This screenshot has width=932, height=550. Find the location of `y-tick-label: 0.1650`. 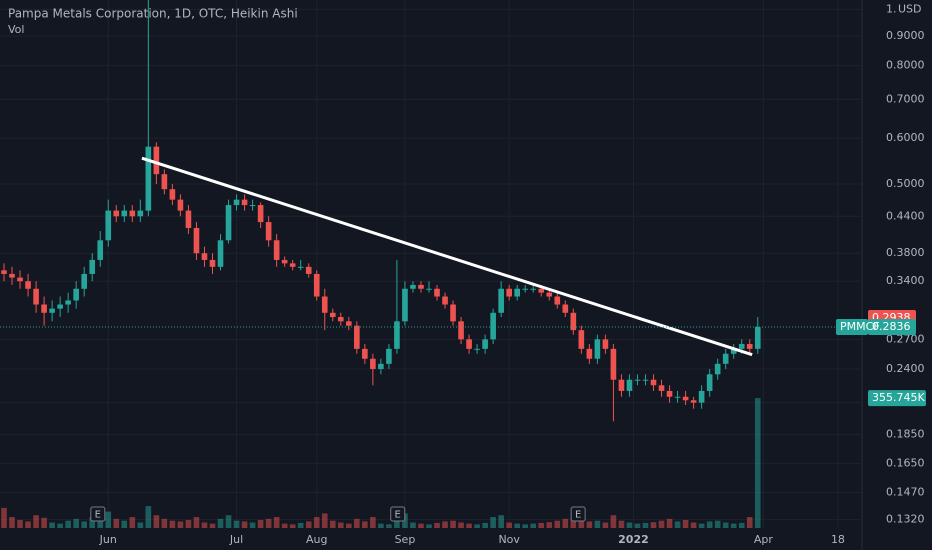

y-tick-label: 0.1650 is located at coordinates (905, 462).